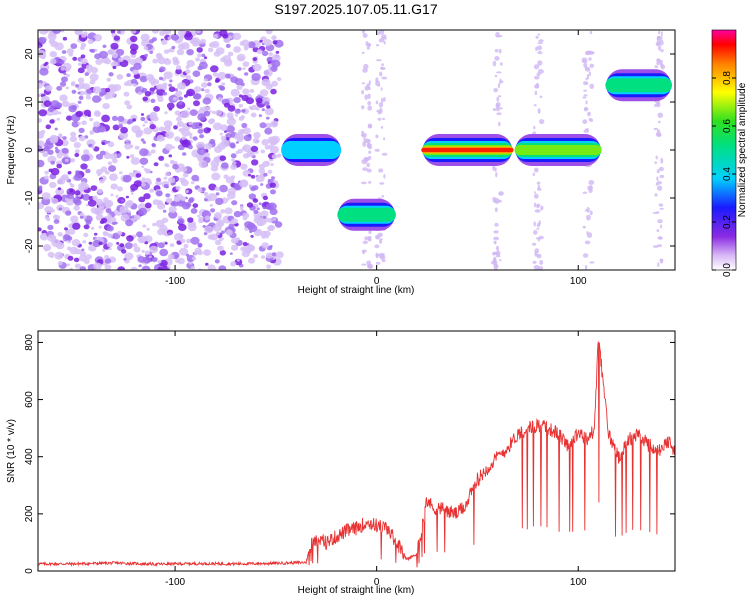  What do you see at coordinates (727, 174) in the screenshot?
I see `colorbar-tick-label: 0.4` at bounding box center [727, 174].